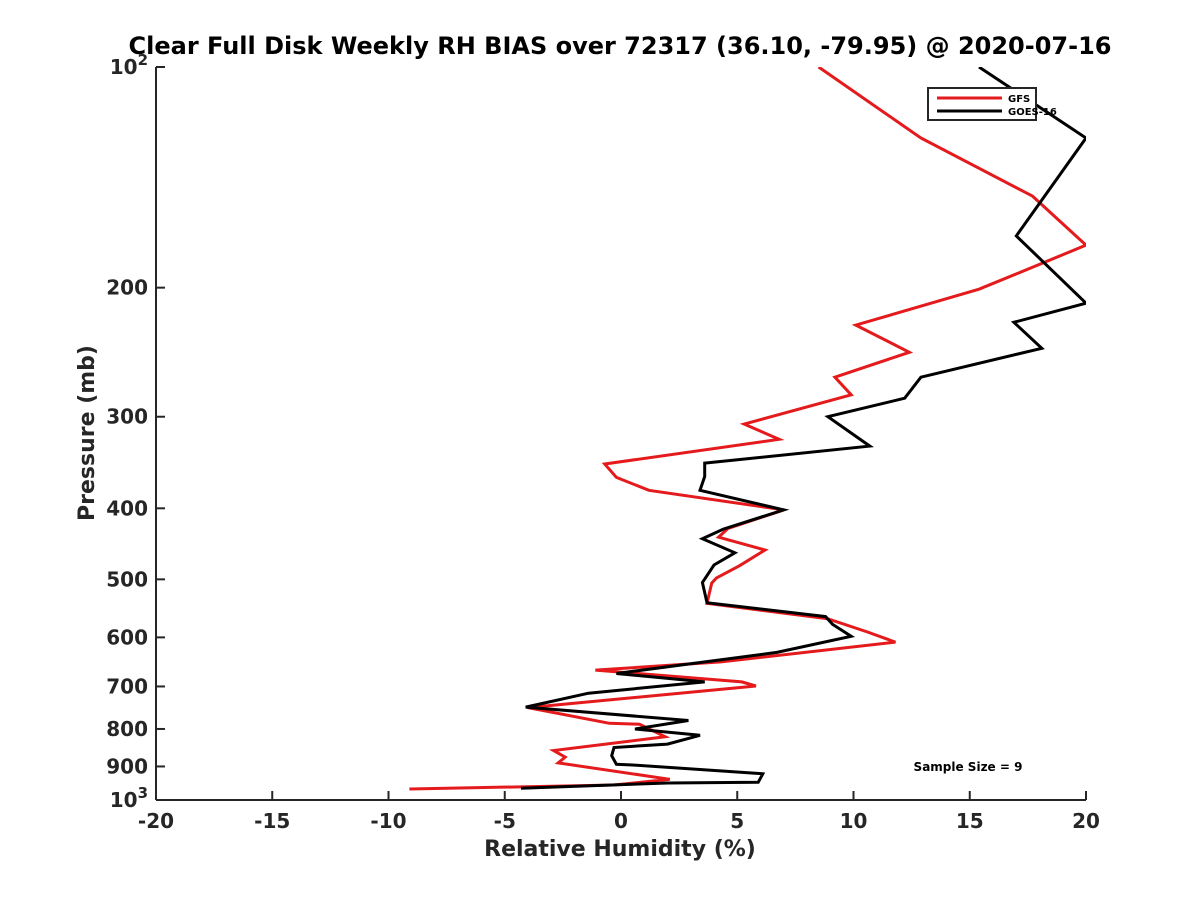 This screenshot has height=900, width=1200. What do you see at coordinates (970, 821) in the screenshot?
I see `x-tick-label: 15` at bounding box center [970, 821].